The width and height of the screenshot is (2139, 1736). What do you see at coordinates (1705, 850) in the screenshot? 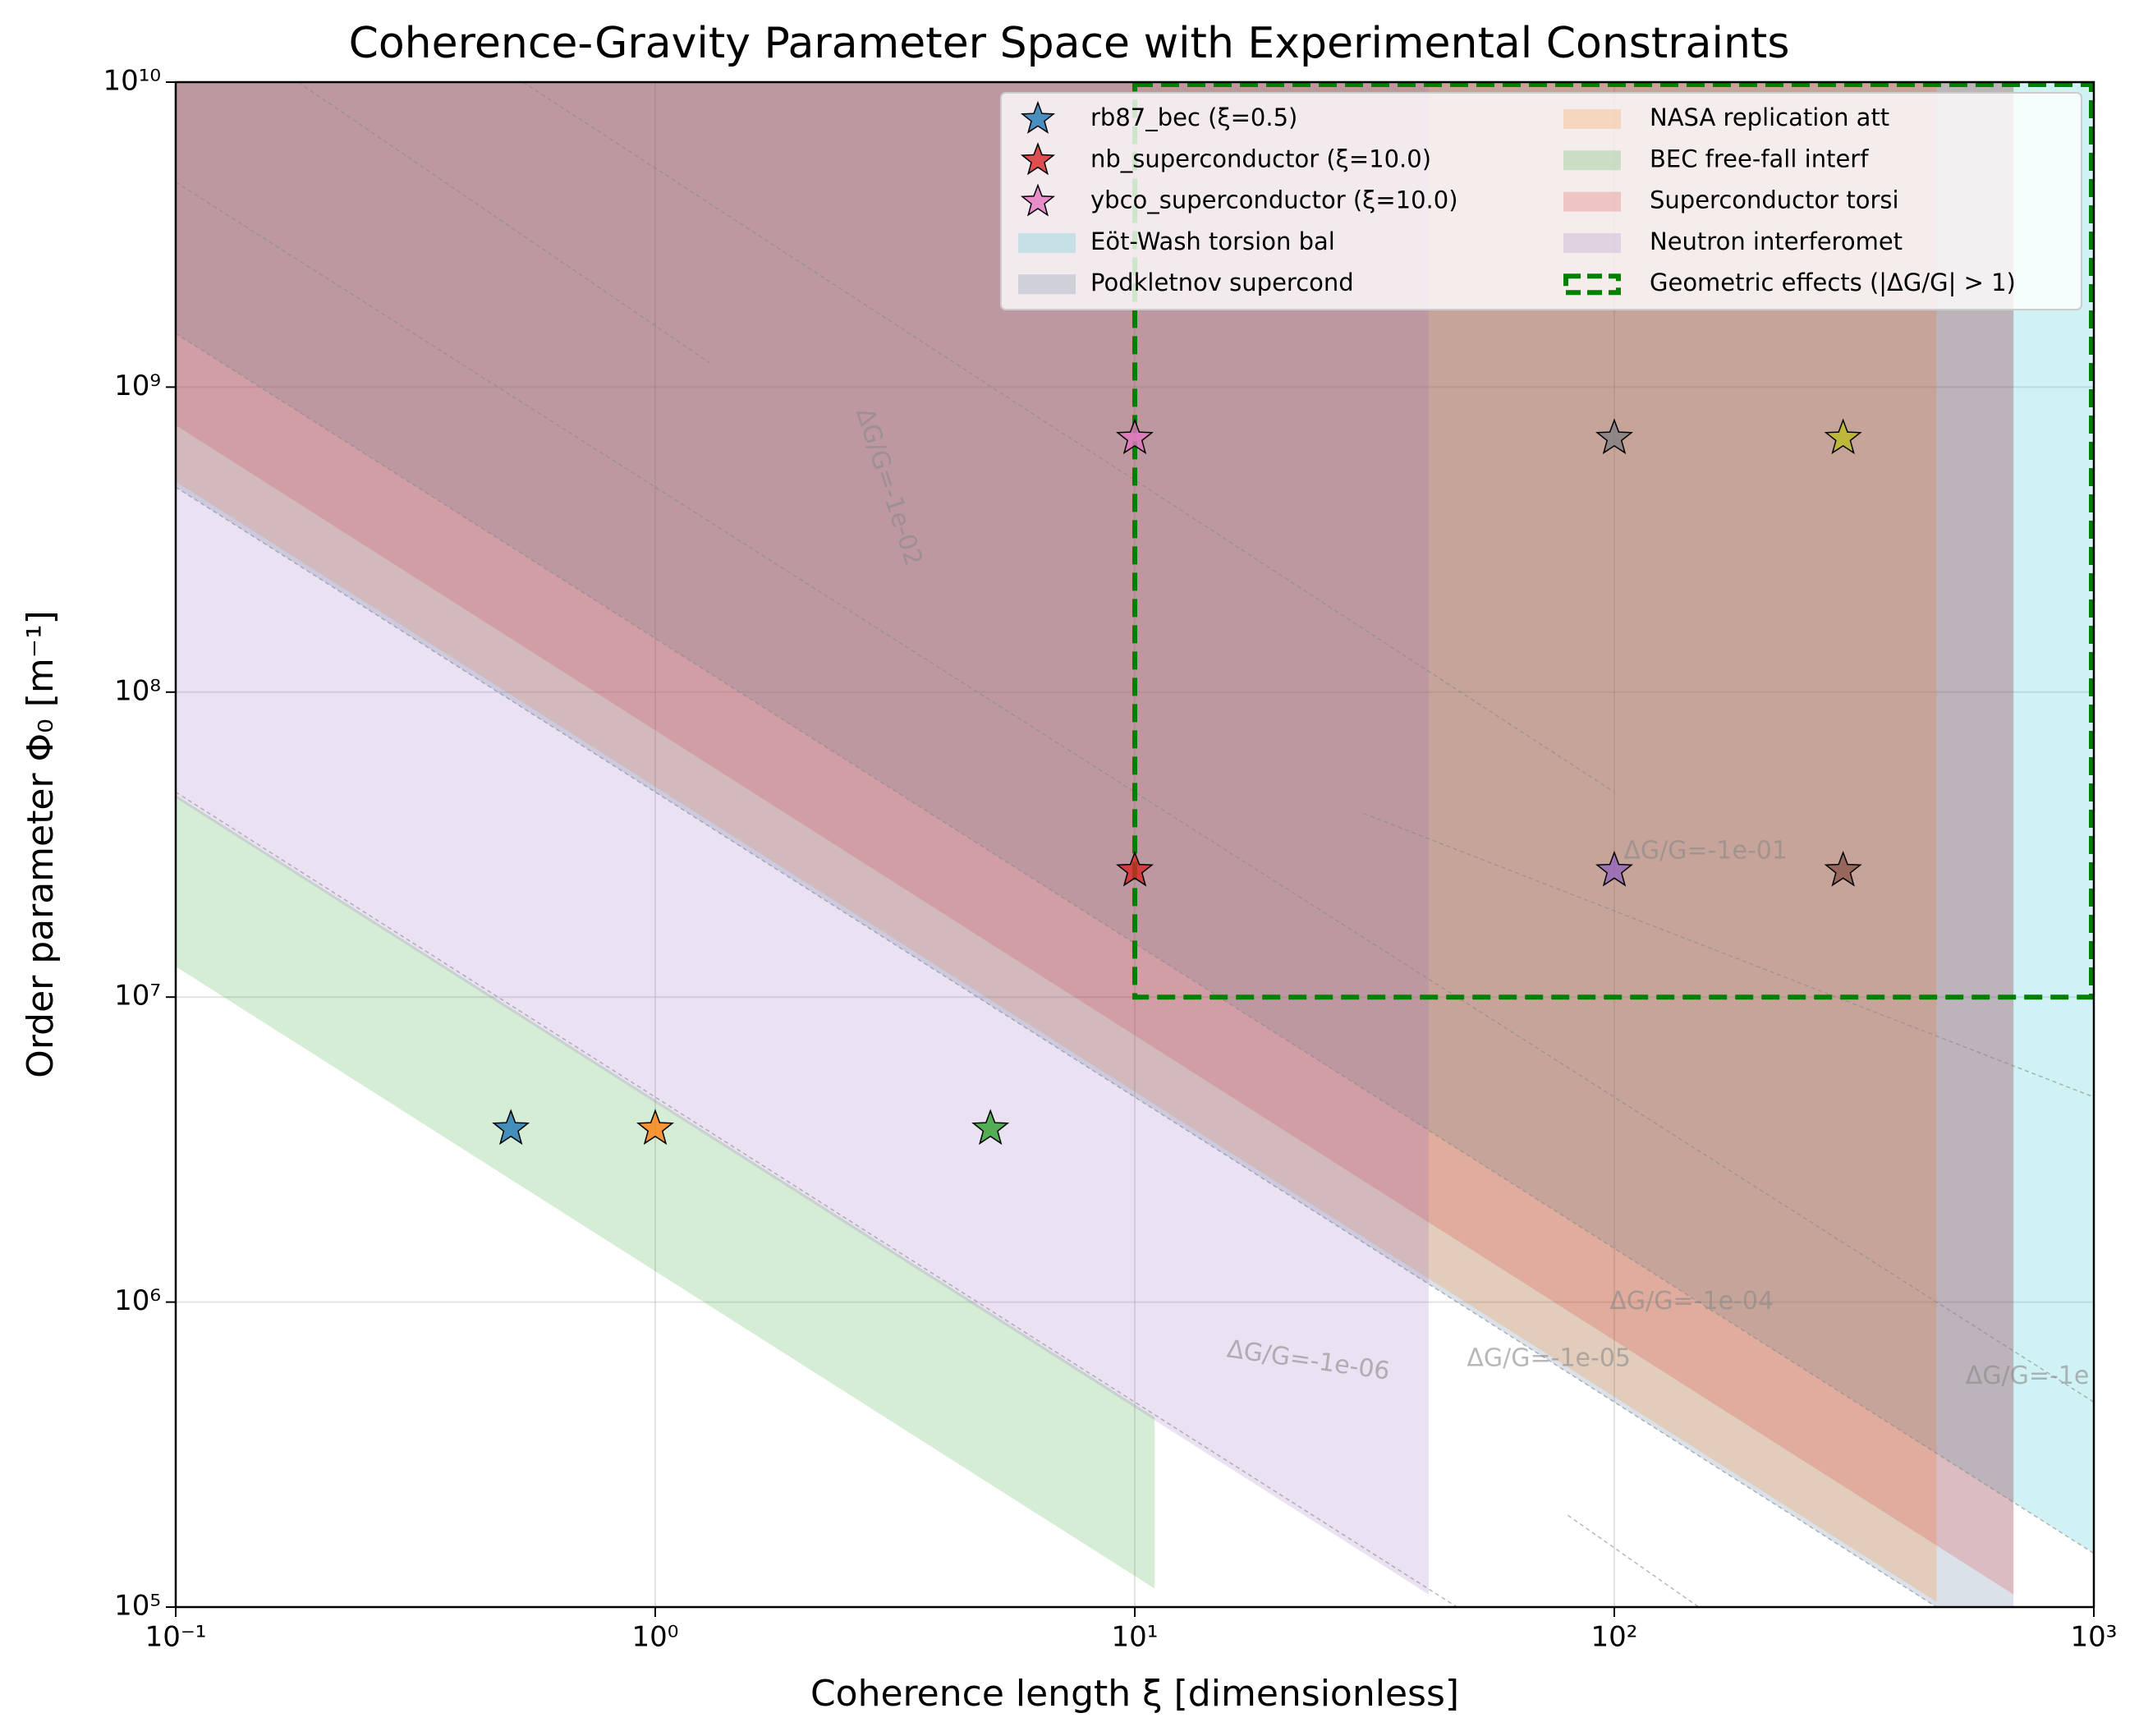
I see `contour-label: ΔG/G=-1e-01` at bounding box center [1705, 850].